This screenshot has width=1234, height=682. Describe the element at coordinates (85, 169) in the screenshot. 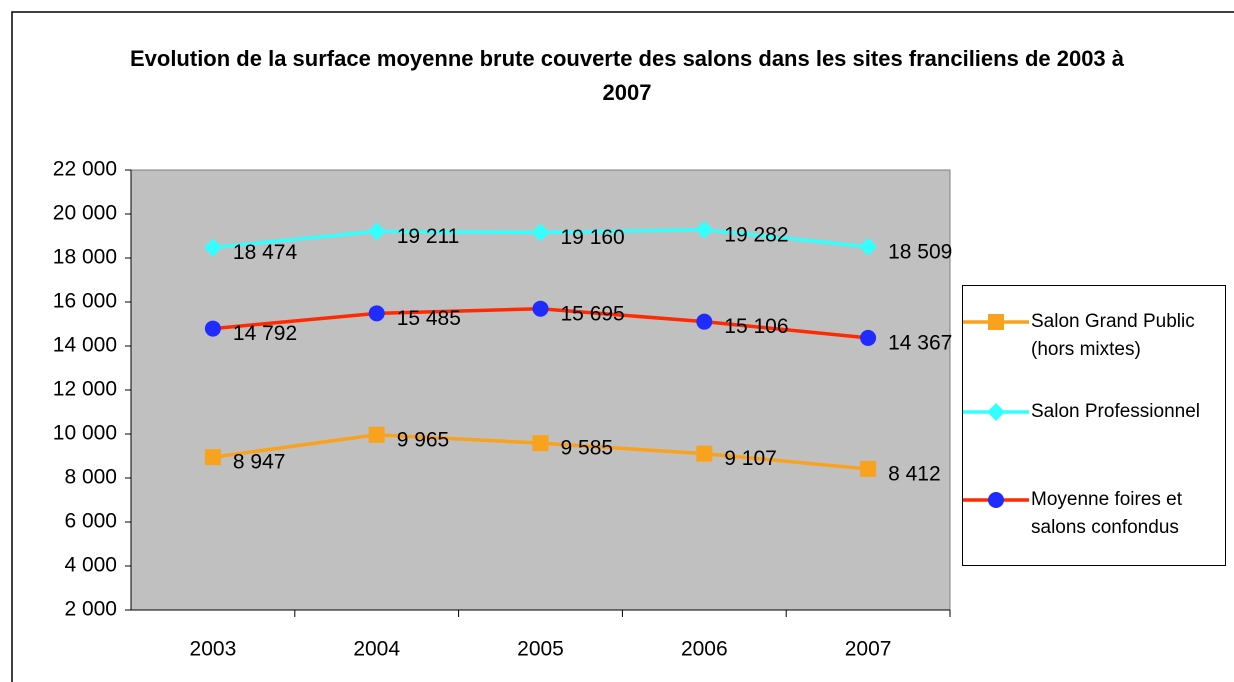

I see `y-tick-label: 22 000` at that location.